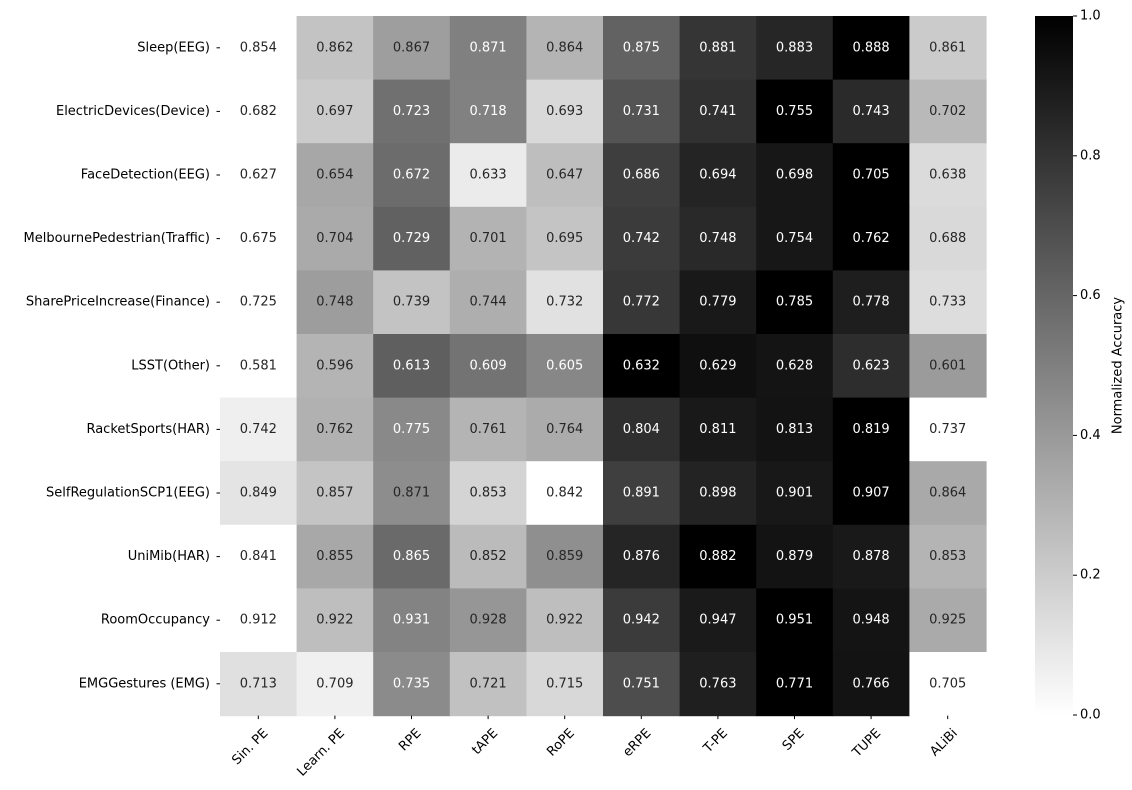  What do you see at coordinates (1090, 435) in the screenshot?
I see `colorbar-tick-label: 0.4` at bounding box center [1090, 435].